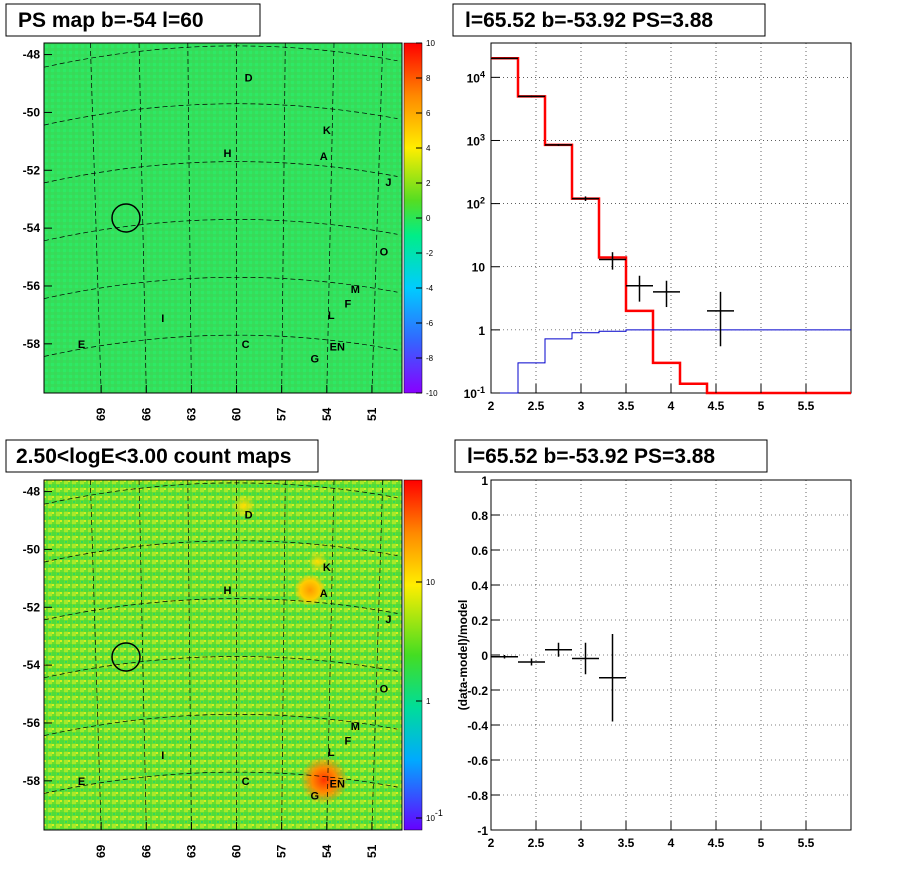  What do you see at coordinates (32, 781) in the screenshot?
I see `y-tick-label: -58` at bounding box center [32, 781].